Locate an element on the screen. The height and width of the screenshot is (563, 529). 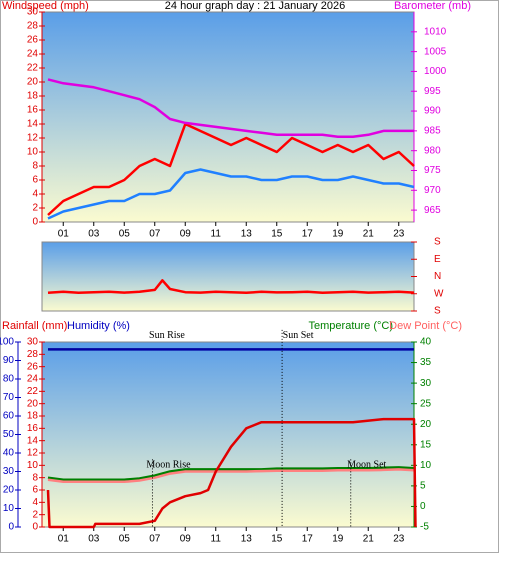
y3-tick-label: 0 is located at coordinates (35, 527).